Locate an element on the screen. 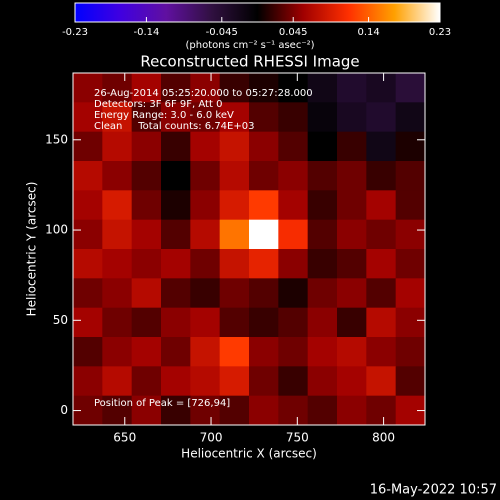 This screenshot has width=500, height=500. y-tick-label: 50 is located at coordinates (60, 320).